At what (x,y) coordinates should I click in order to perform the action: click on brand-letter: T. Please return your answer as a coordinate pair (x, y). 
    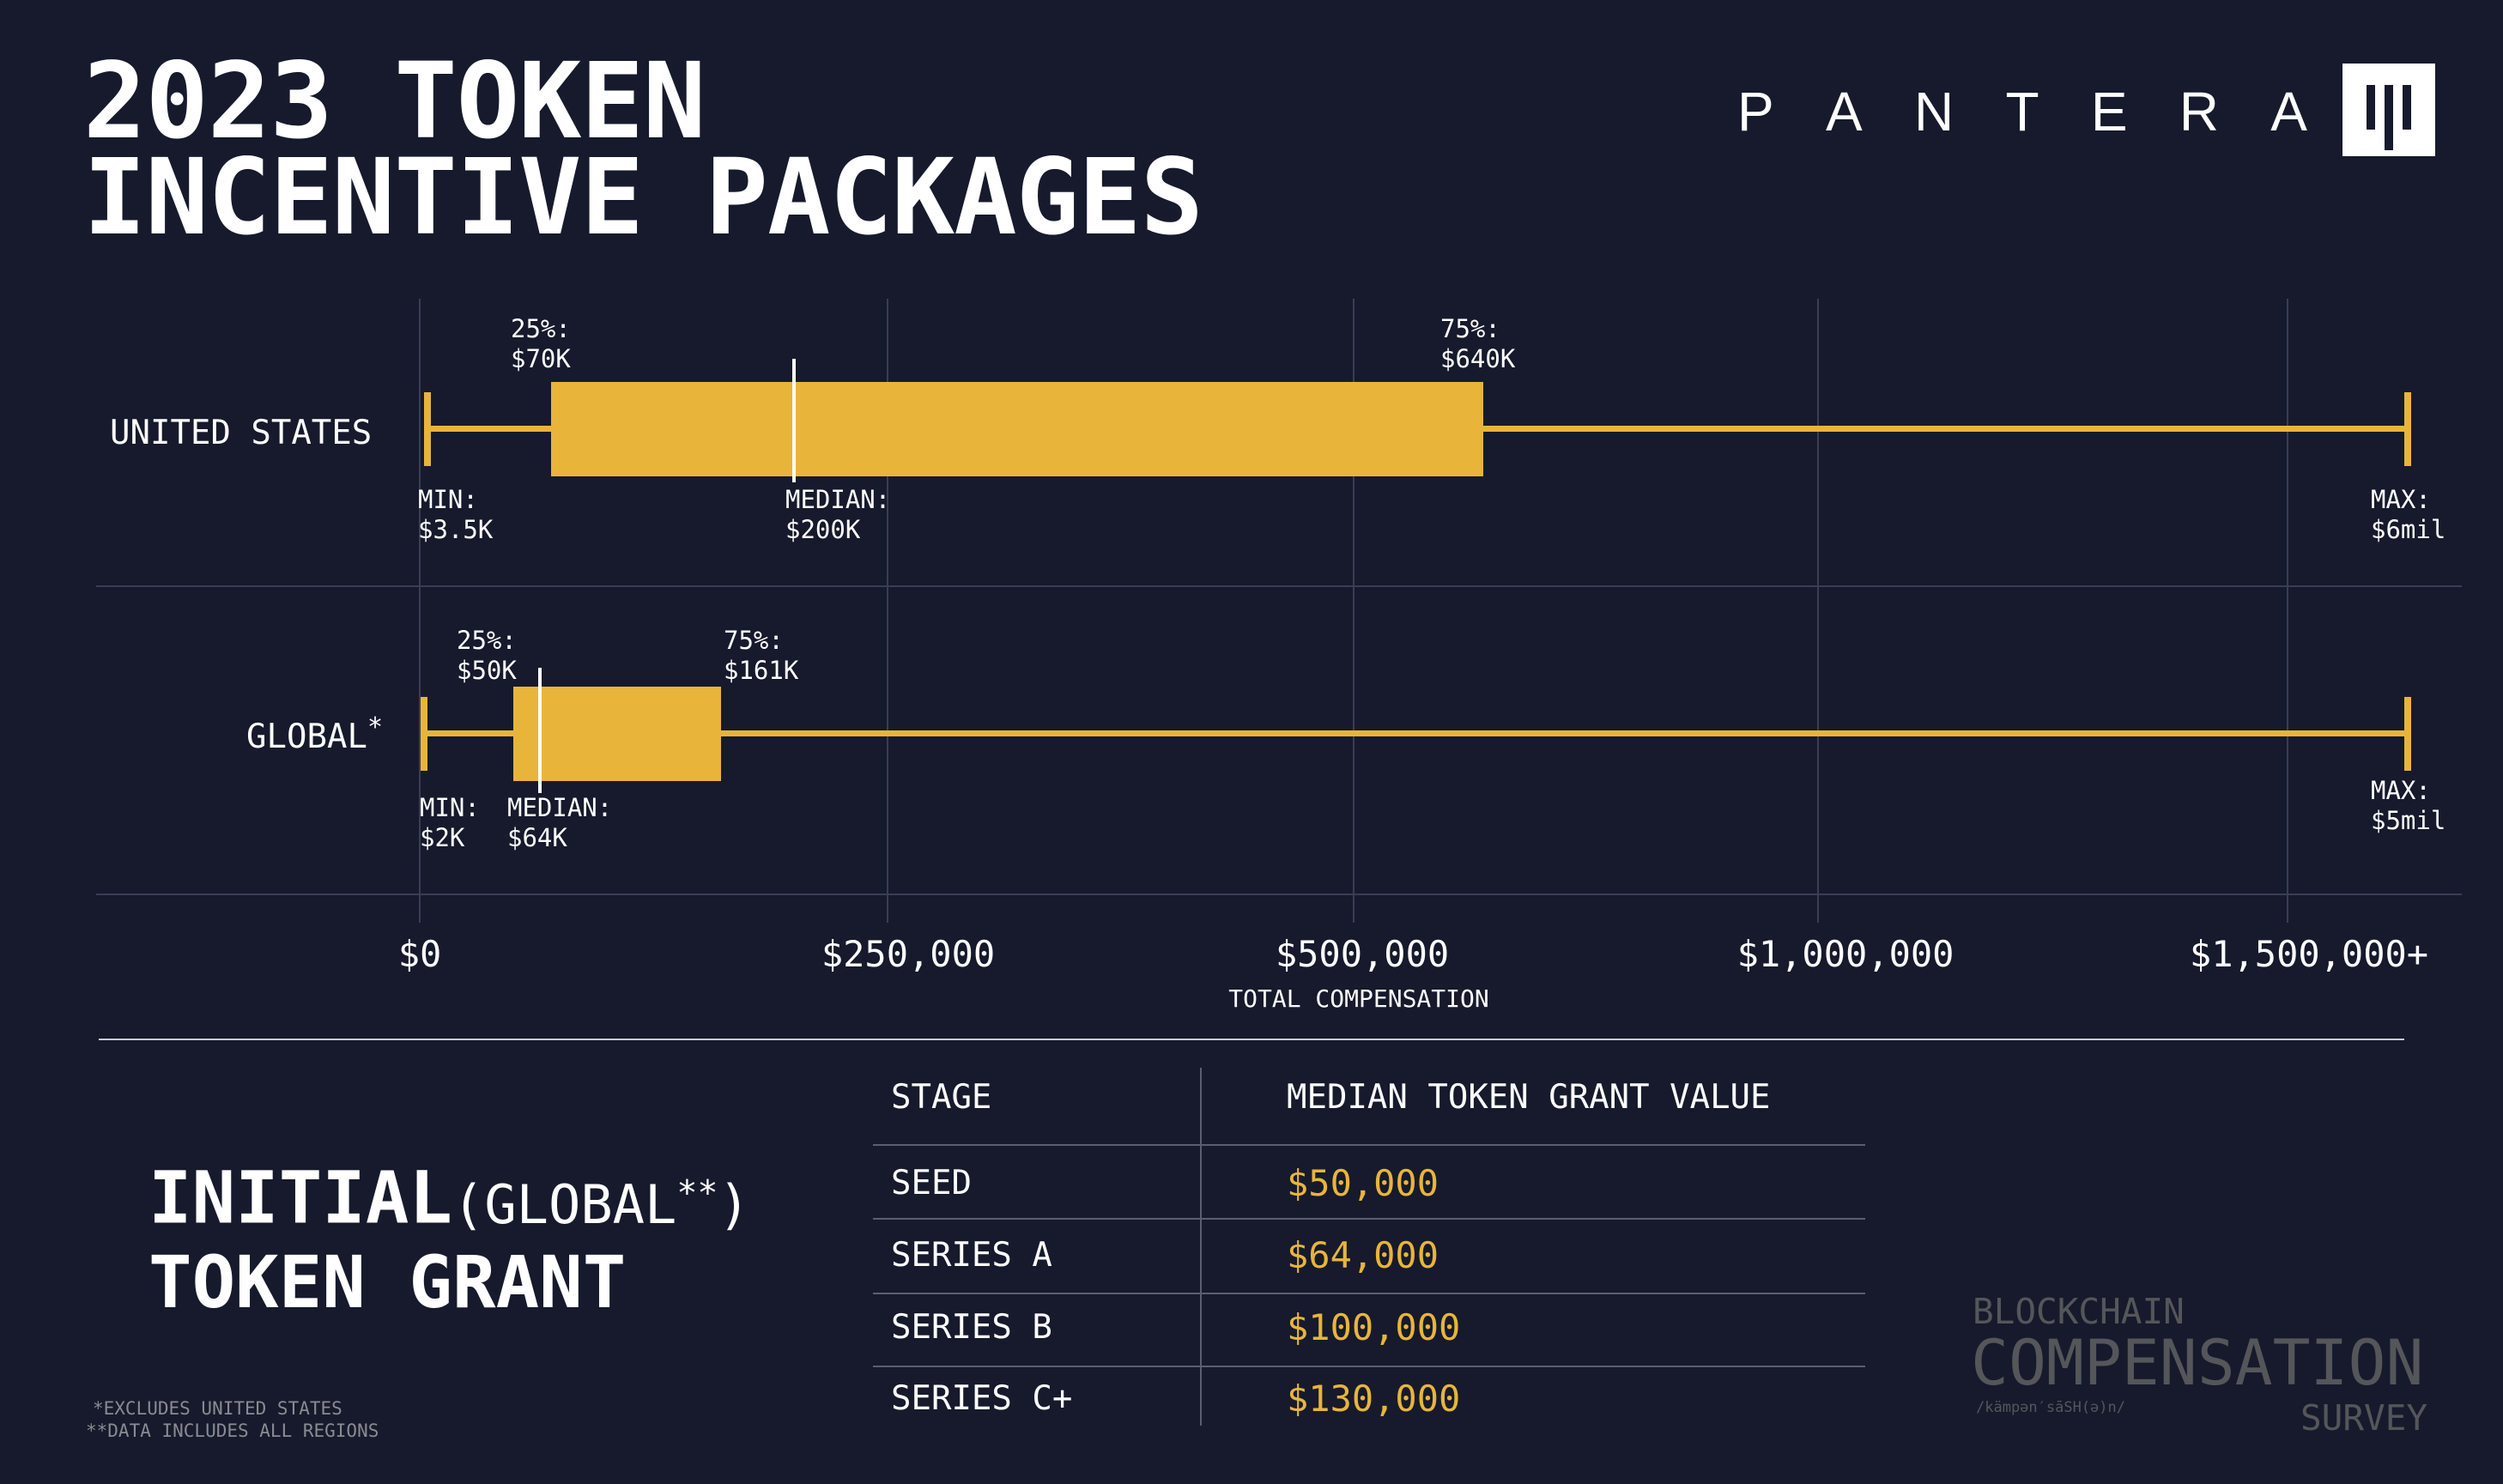
    Looking at the image, I should click on (2022, 111).